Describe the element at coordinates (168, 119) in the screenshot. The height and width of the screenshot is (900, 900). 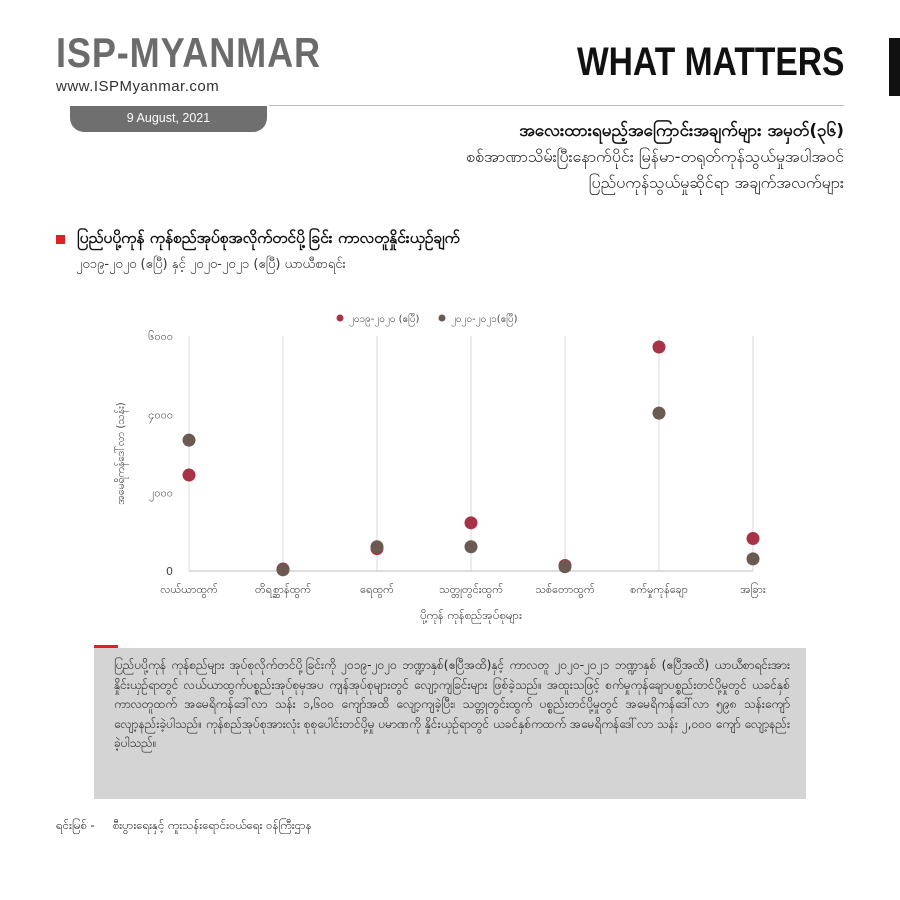
I see `date-badge: 9 August, 2021` at that location.